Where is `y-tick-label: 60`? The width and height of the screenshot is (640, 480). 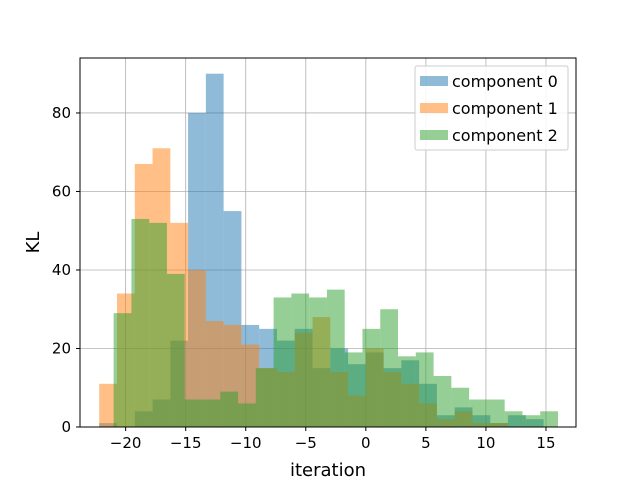
y-tick-label: 60 is located at coordinates (61, 191).